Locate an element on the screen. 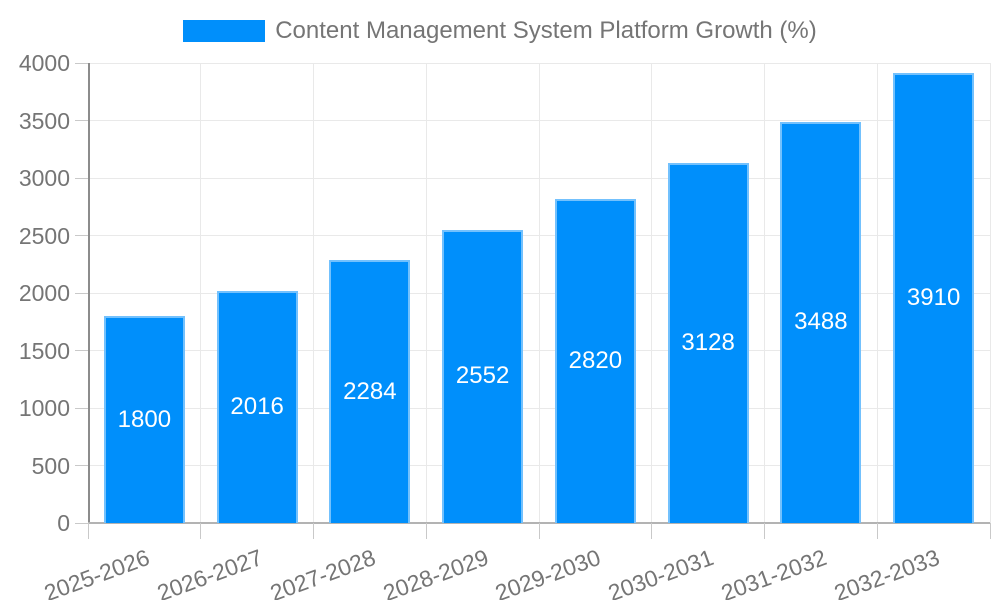 The image size is (1000, 600). bar-2032-2033 is located at coordinates (934, 298).